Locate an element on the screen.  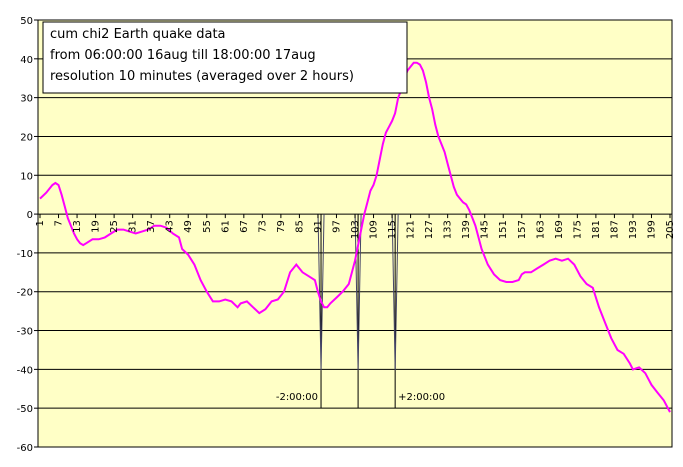
y-tick-label: -30 is located at coordinates (25, 332).